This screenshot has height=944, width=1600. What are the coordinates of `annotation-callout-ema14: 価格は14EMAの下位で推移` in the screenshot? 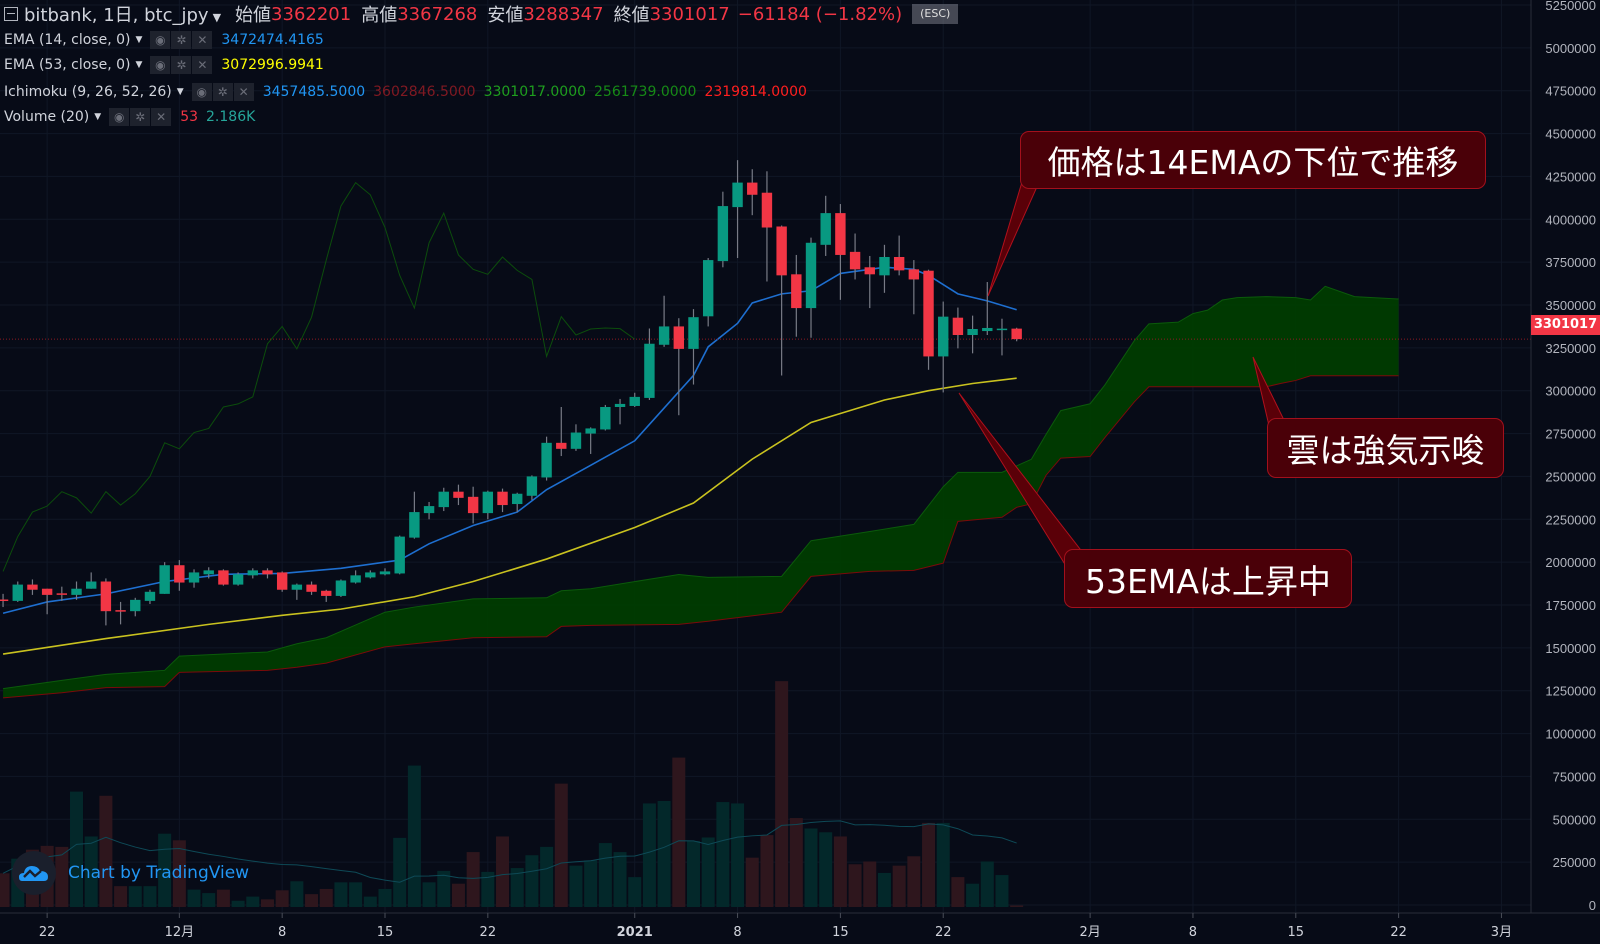 It's located at (1253, 160).